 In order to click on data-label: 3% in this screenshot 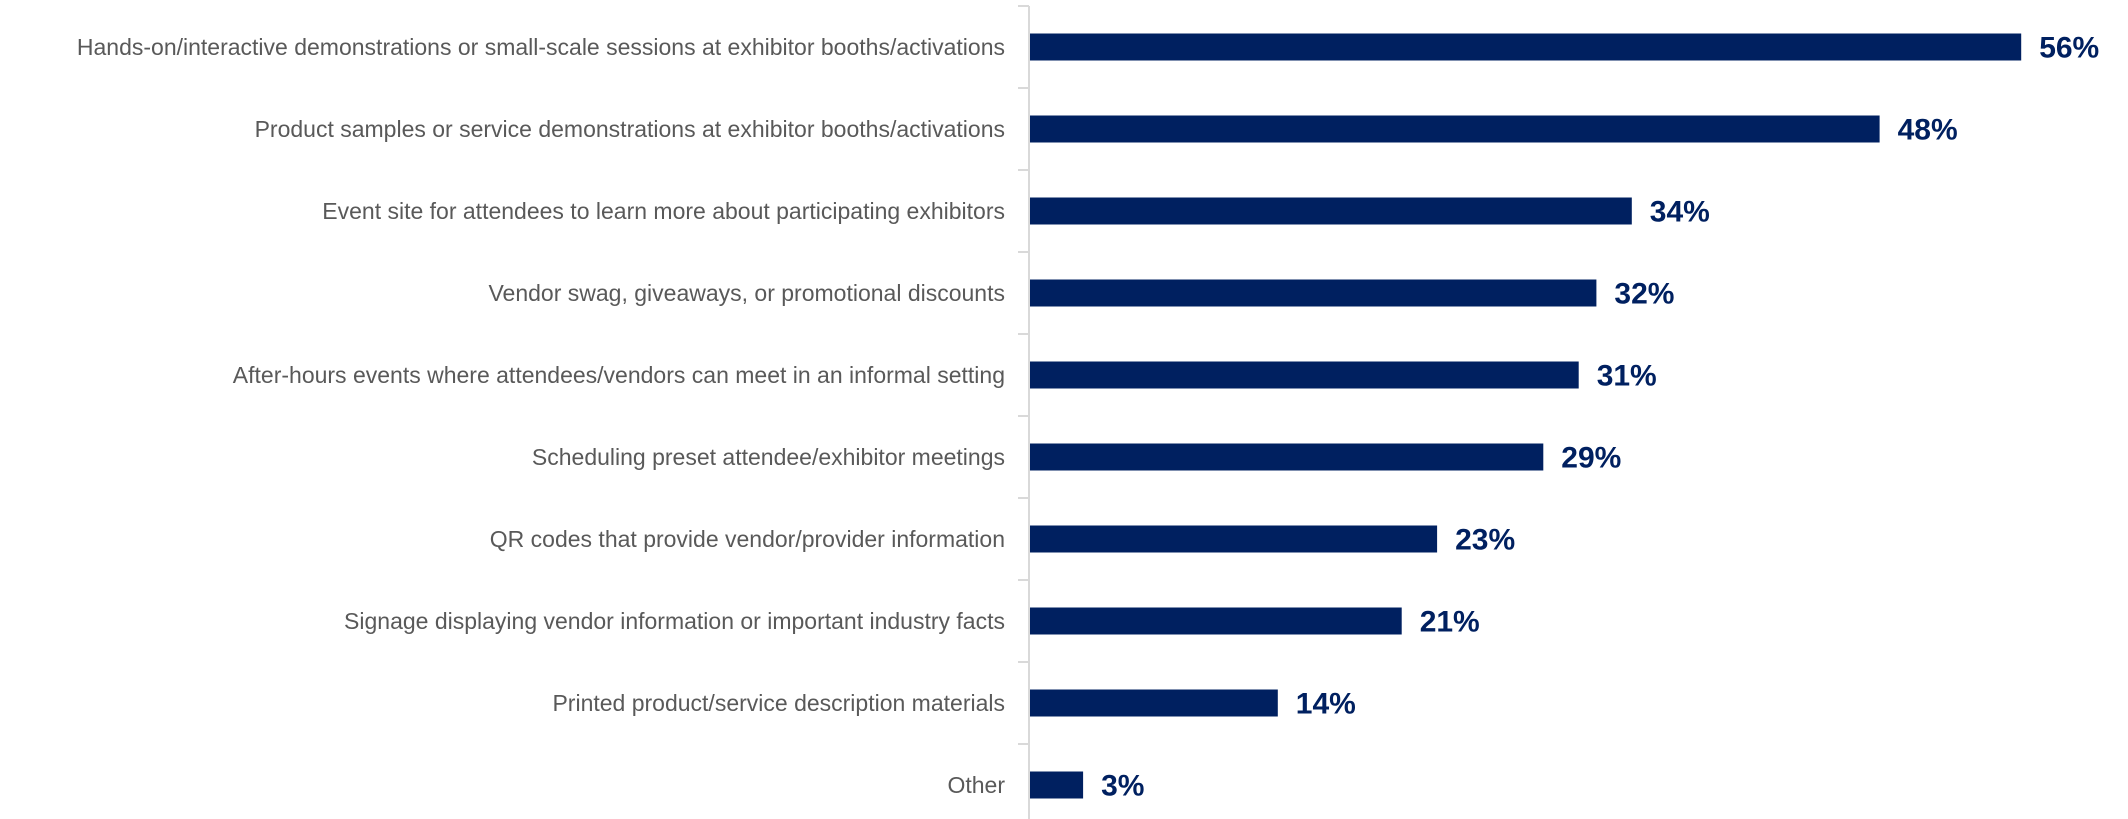, I will do `click(1122, 786)`.